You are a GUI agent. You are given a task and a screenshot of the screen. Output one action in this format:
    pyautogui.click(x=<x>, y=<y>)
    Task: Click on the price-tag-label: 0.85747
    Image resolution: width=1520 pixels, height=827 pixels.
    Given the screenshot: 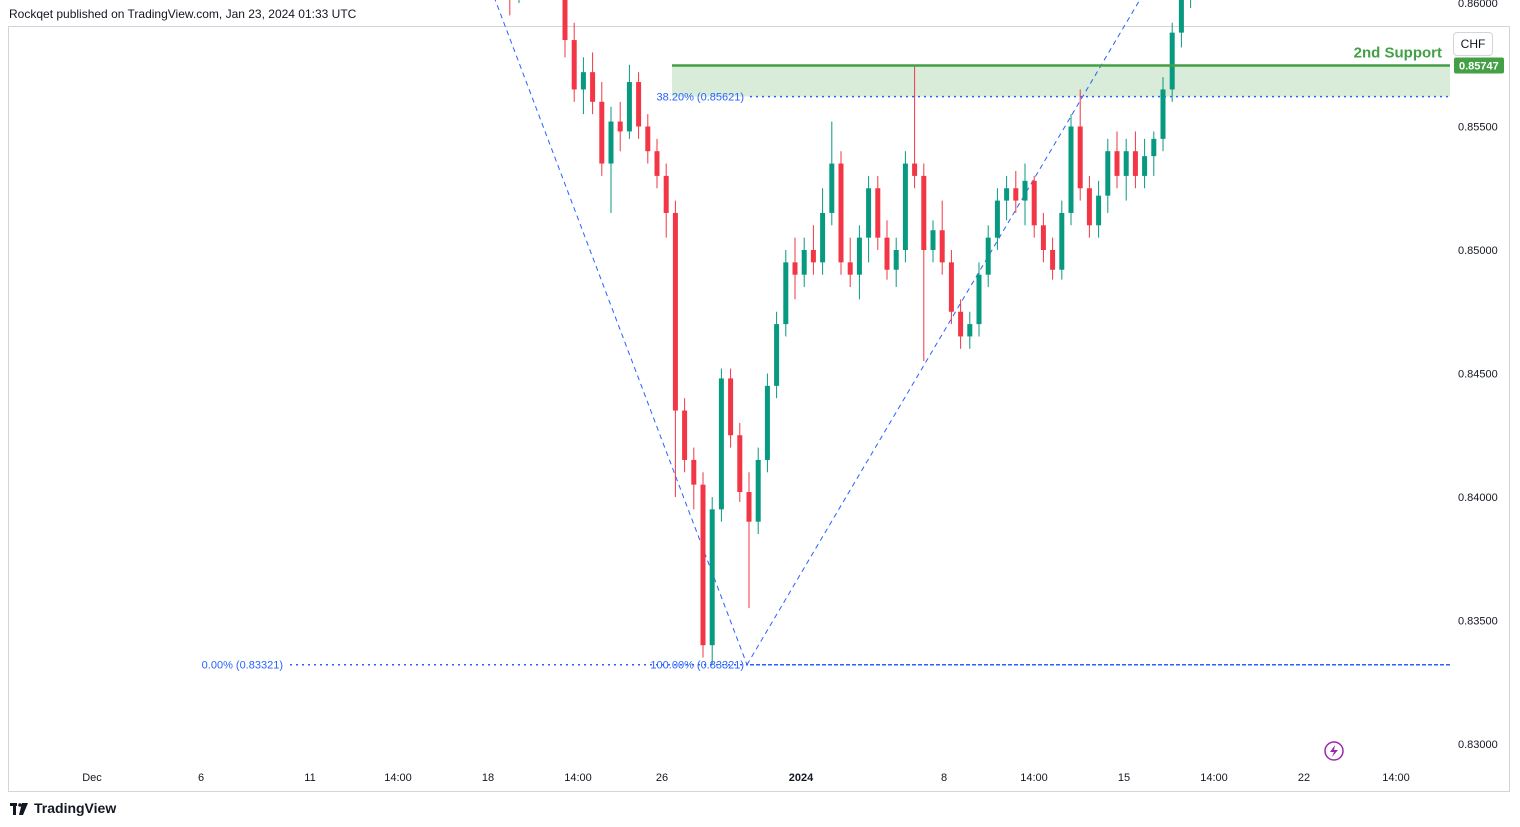 What is the action you would take?
    pyautogui.click(x=1479, y=66)
    